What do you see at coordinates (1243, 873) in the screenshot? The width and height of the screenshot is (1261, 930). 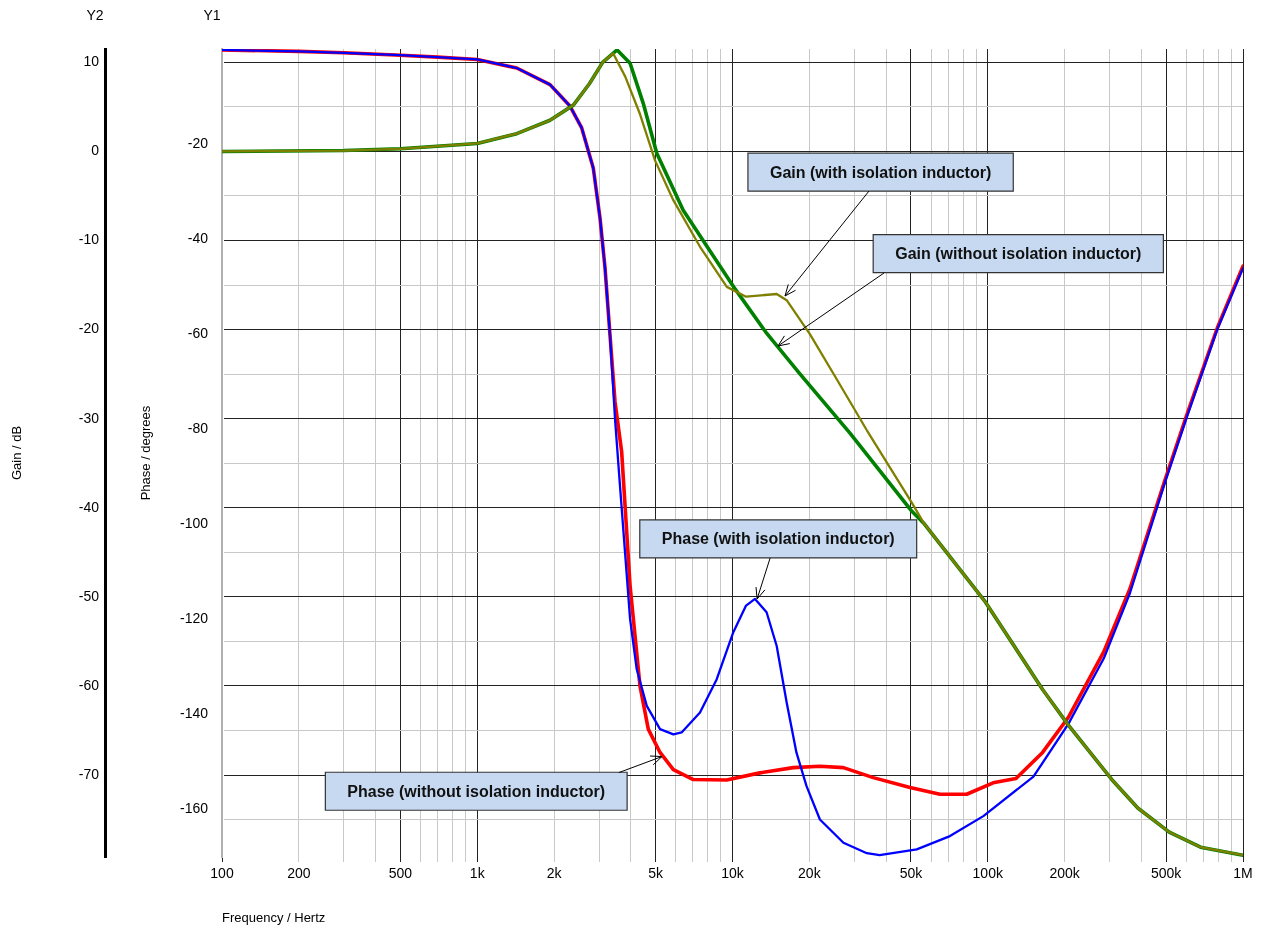 I see `x-tick-label: 1M` at bounding box center [1243, 873].